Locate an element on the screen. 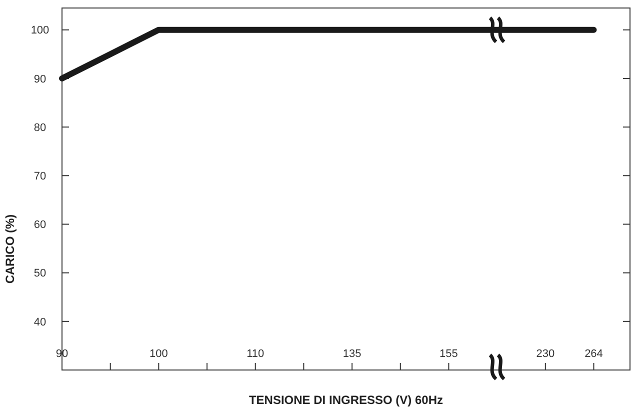  y-tick-label: 60 is located at coordinates (40, 225).